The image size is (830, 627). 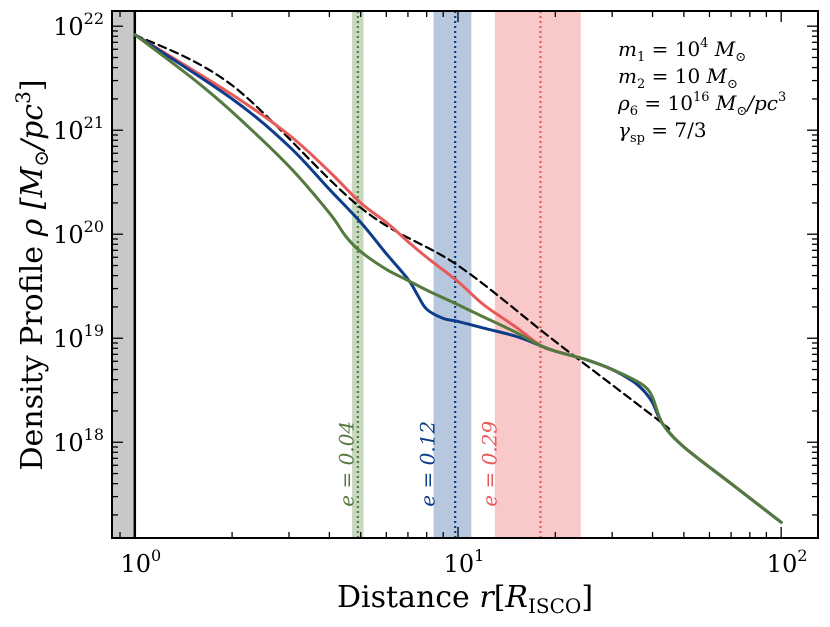 I want to click on legend-sup: 16, so click(x=701, y=97).